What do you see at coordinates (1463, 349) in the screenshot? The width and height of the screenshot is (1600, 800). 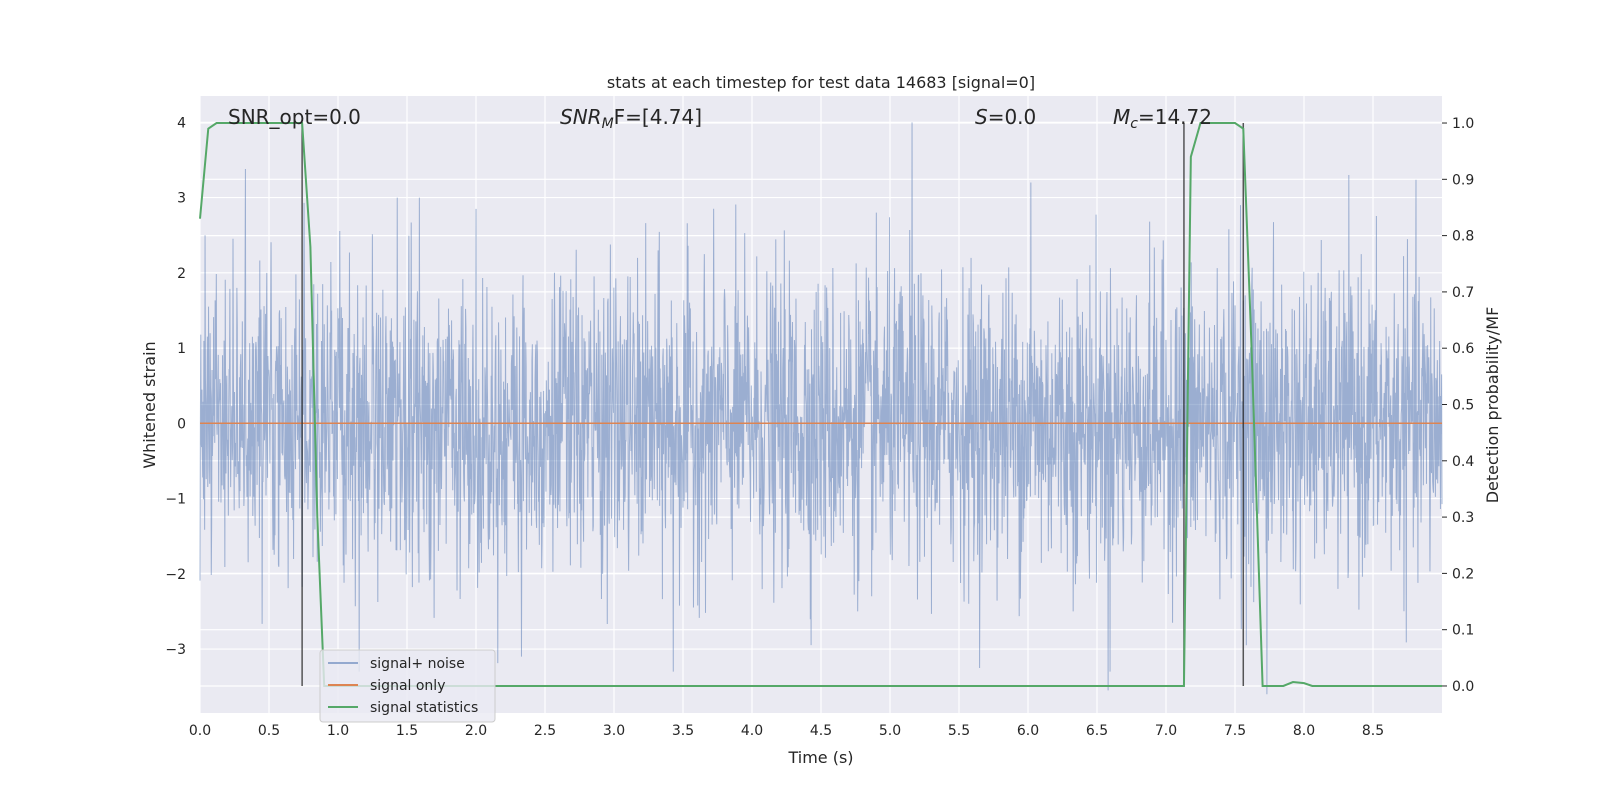 I see `y2-tick-label: 0.6` at bounding box center [1463, 349].